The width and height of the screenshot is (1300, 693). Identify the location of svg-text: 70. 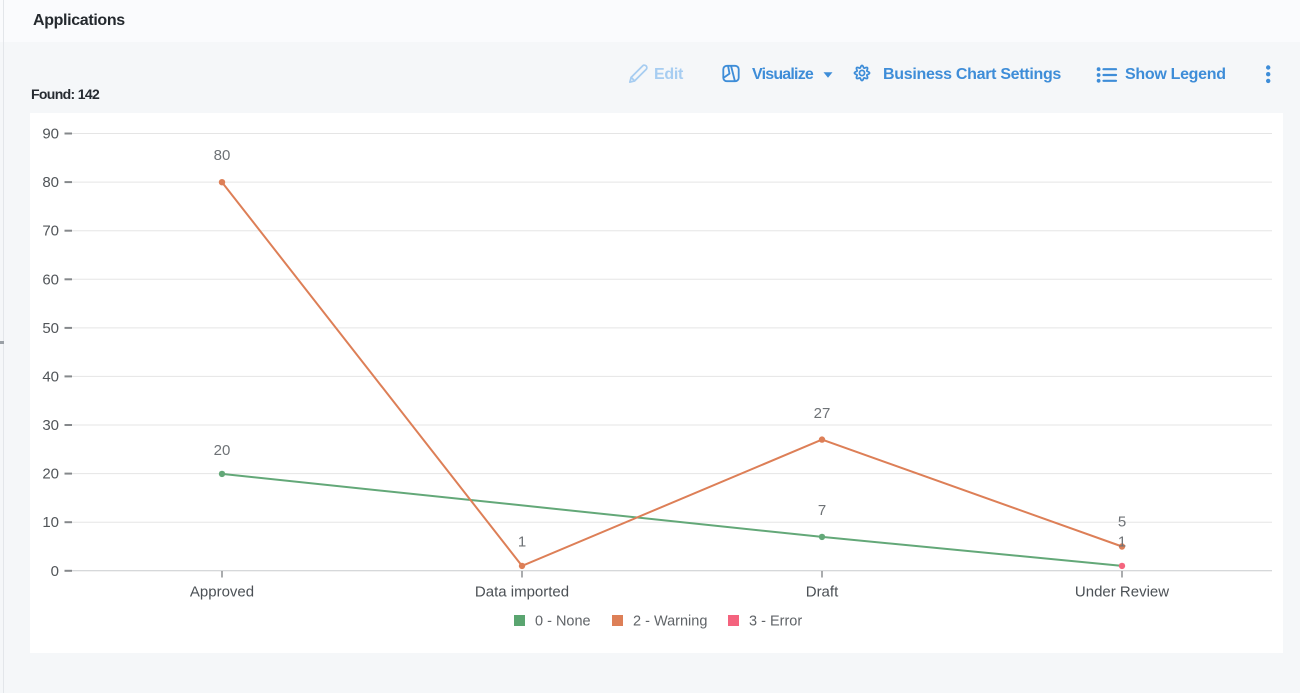
(50, 231).